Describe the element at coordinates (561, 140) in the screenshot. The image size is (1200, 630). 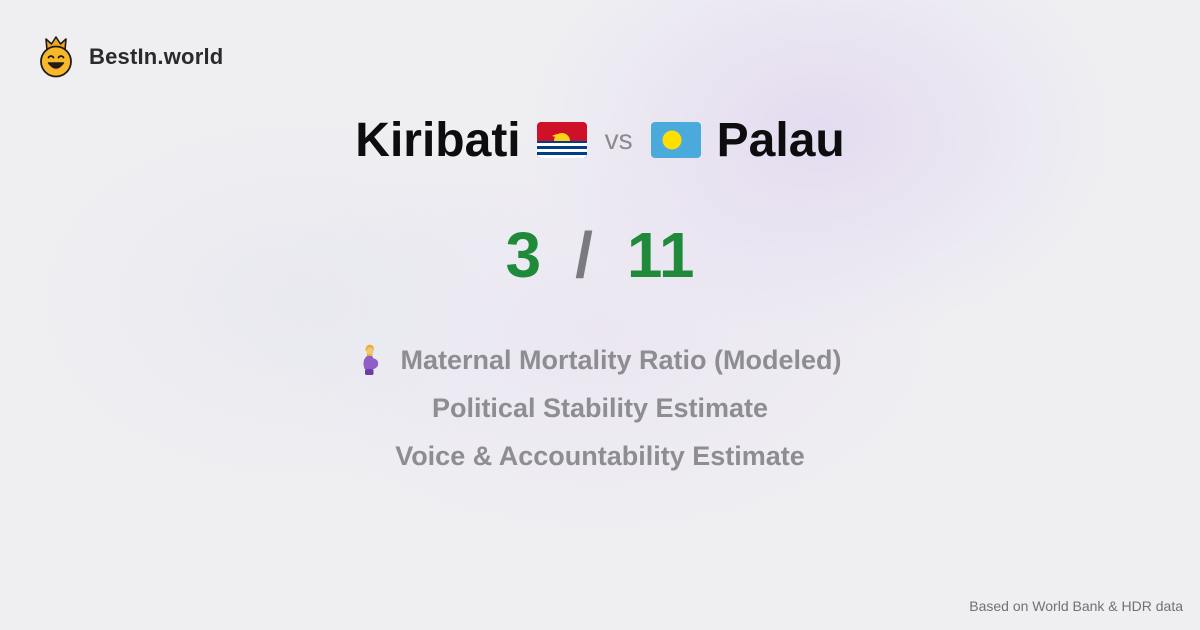
I see `kiribati-flag-icon` at that location.